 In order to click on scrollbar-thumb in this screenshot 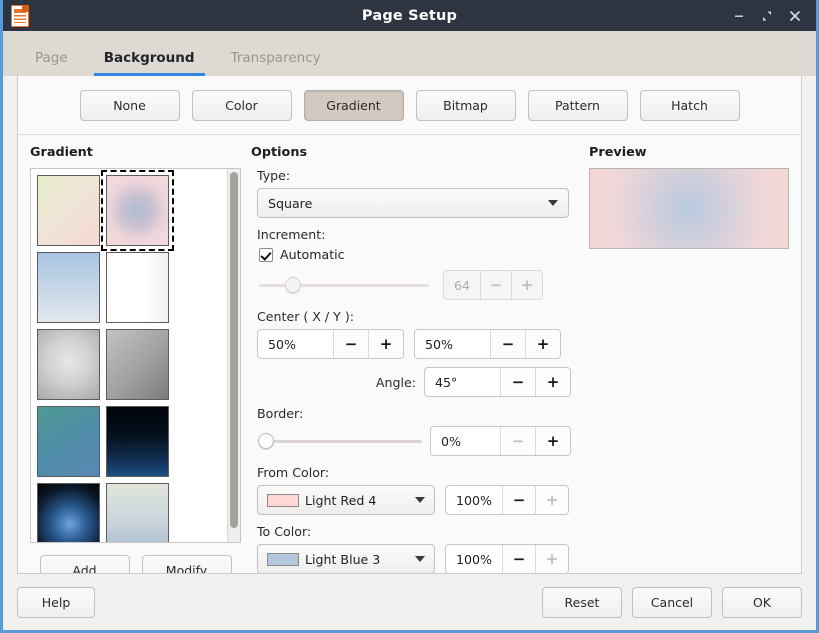, I will do `click(234, 350)`.